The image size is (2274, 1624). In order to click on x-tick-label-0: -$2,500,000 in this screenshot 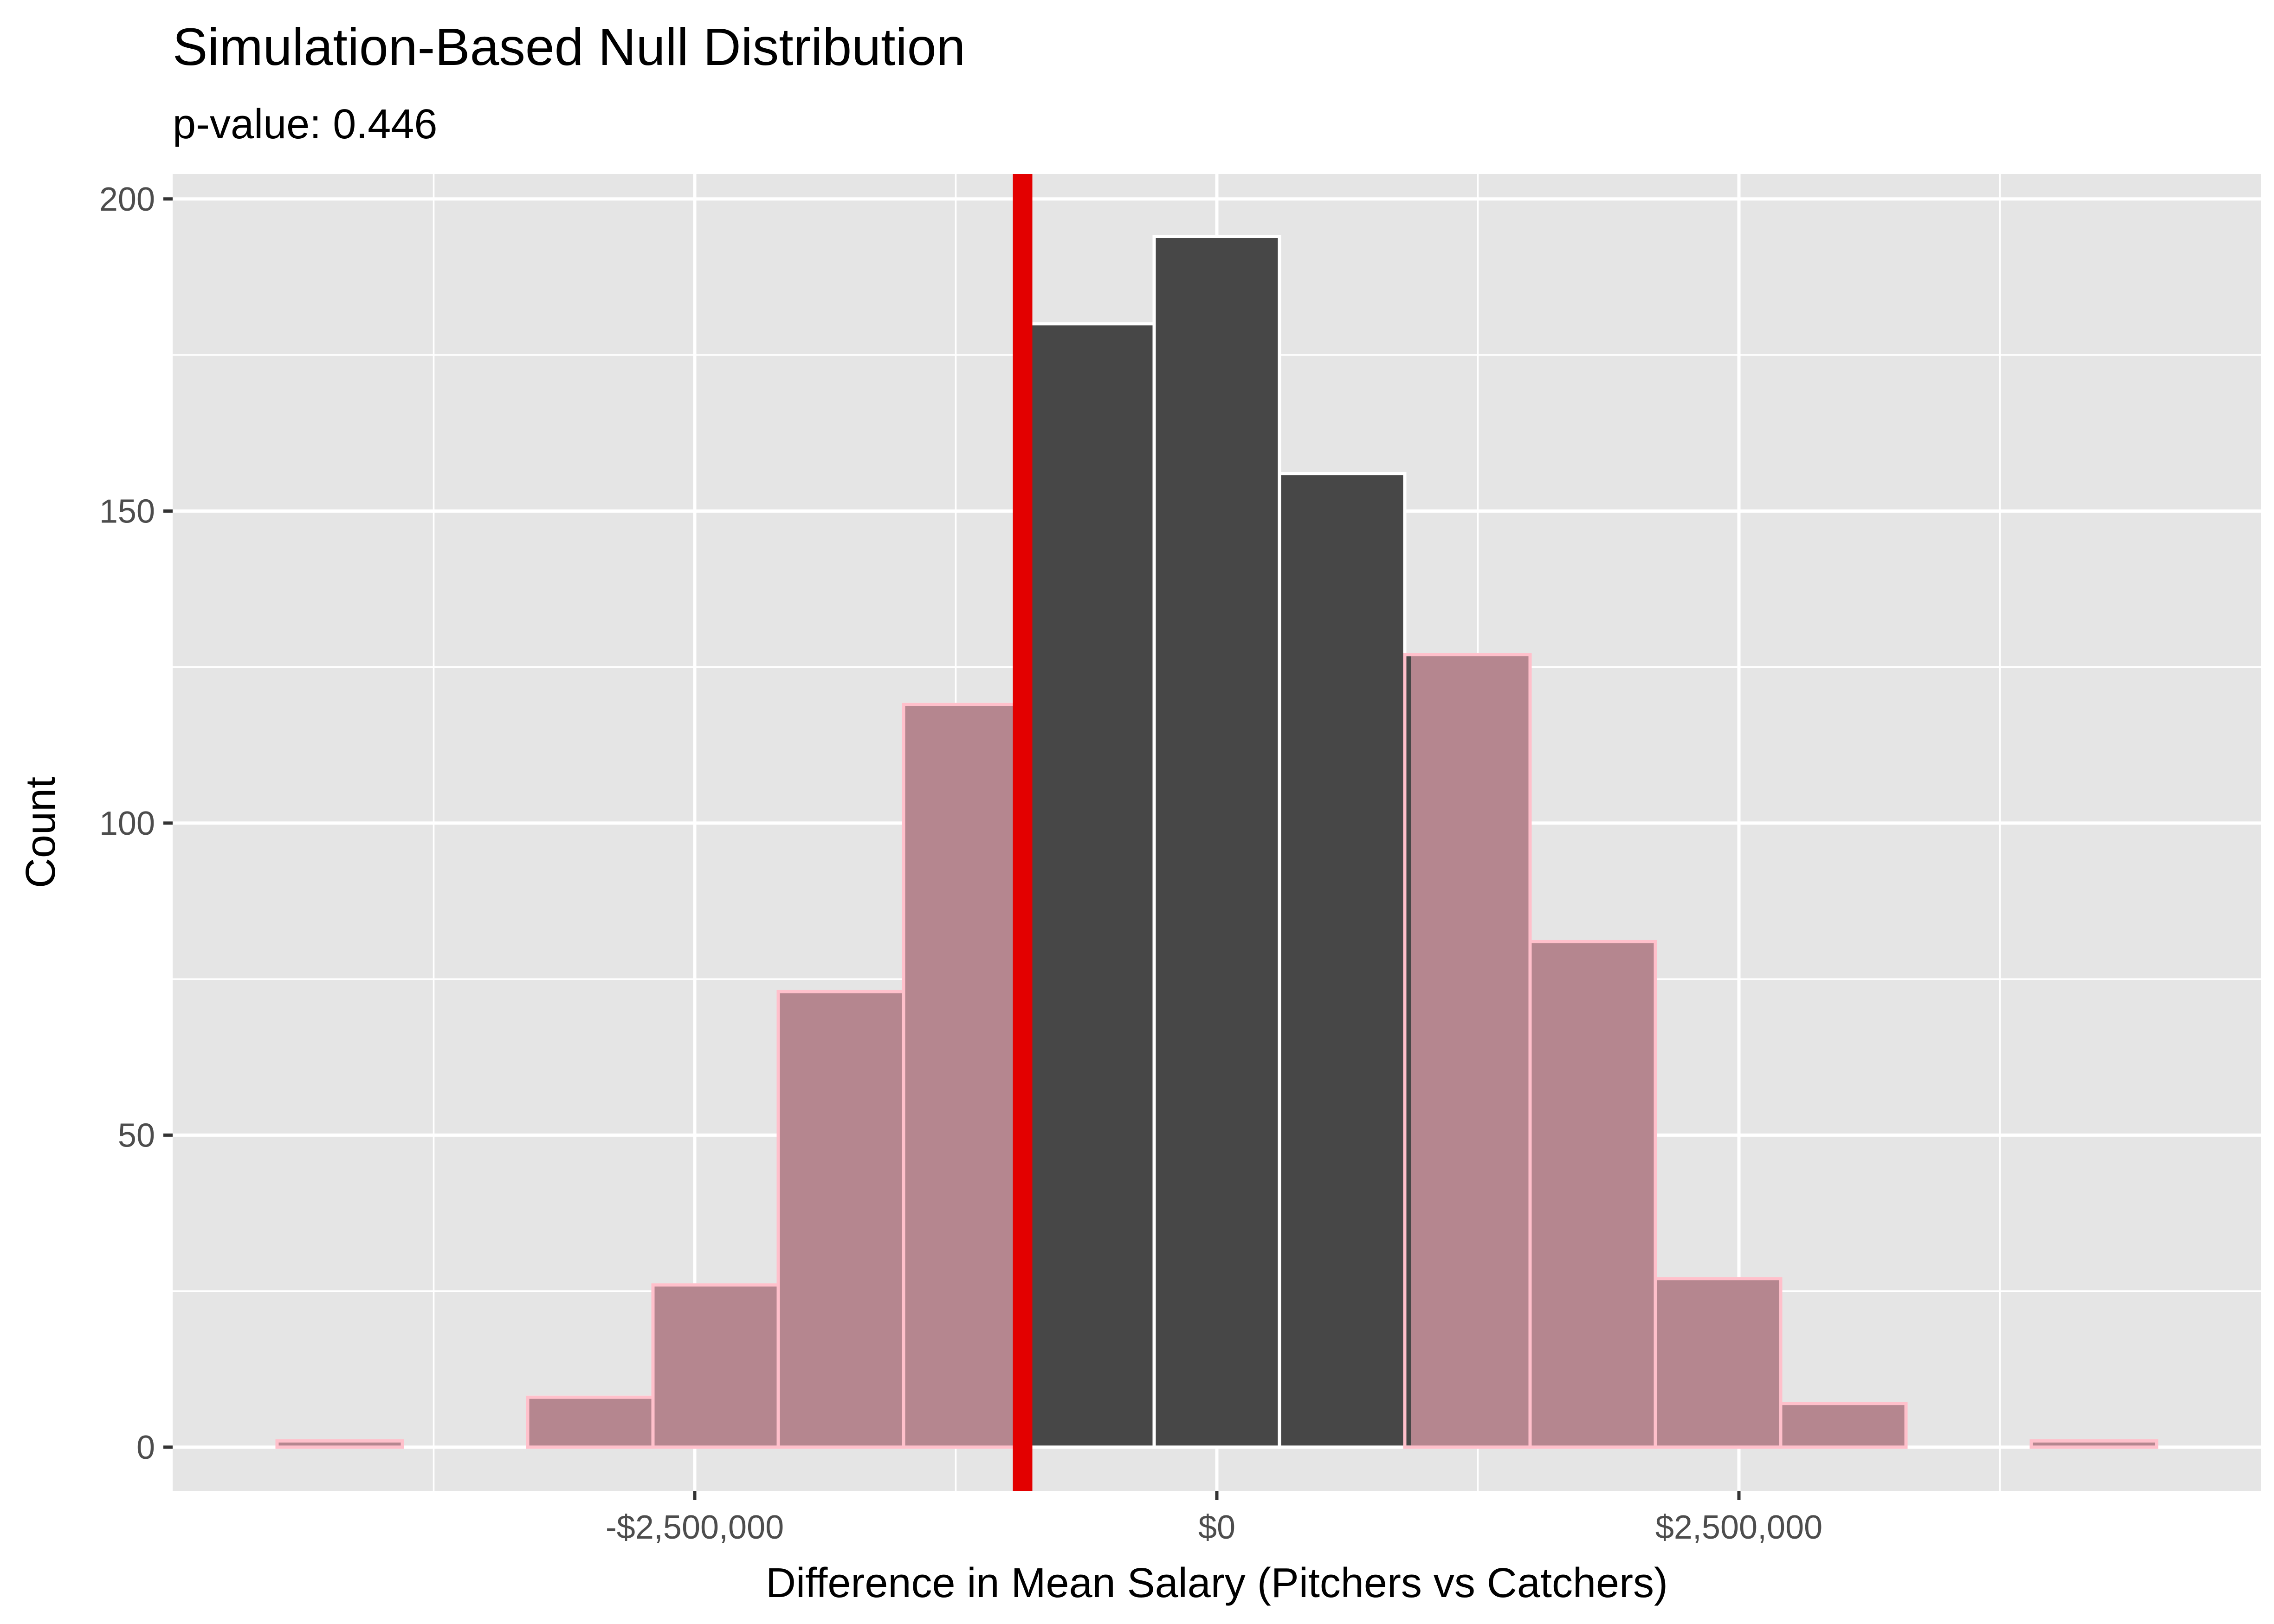, I will do `click(695, 1528)`.